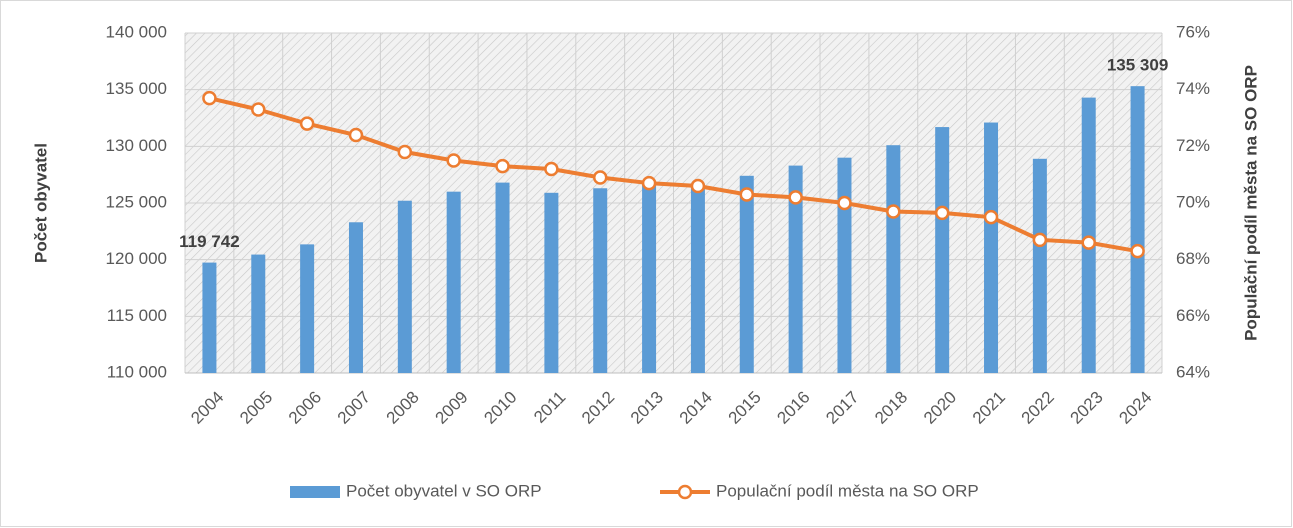  I want to click on y2-tick-label: 72%, so click(1193, 145).